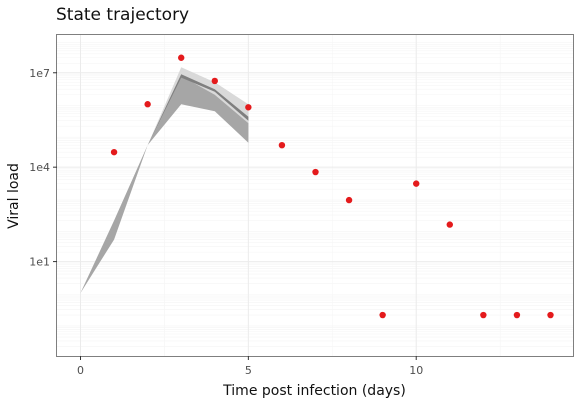 This screenshot has width=580, height=409. What do you see at coordinates (122, 15) in the screenshot?
I see `chart-title: State trajectory` at bounding box center [122, 15].